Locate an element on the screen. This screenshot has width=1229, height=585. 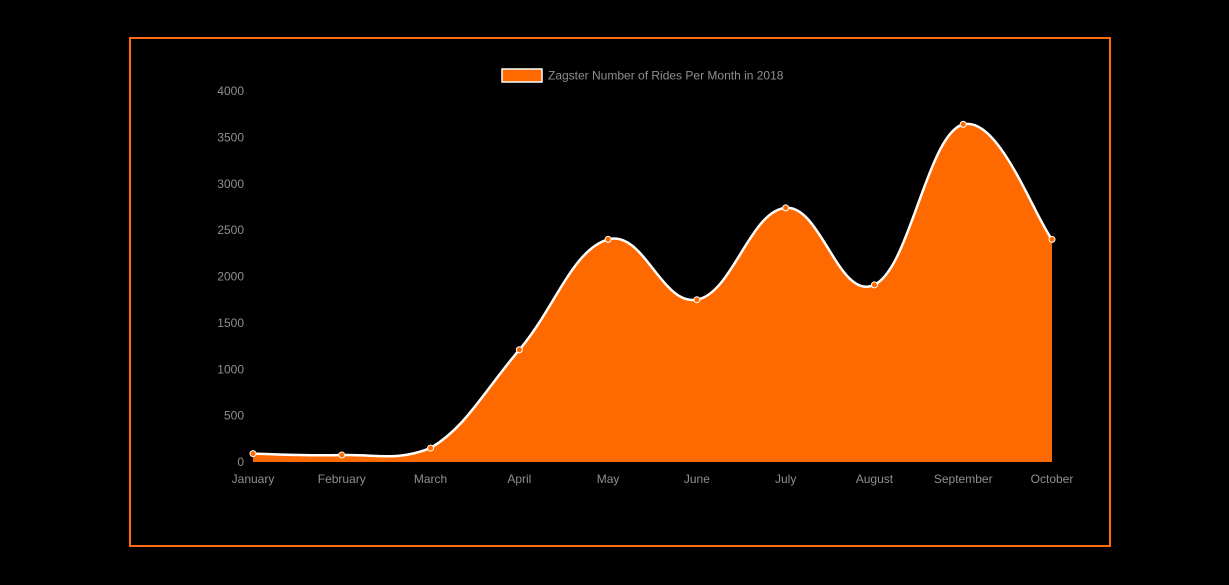
y-tick-label: 2000 is located at coordinates (230, 277).